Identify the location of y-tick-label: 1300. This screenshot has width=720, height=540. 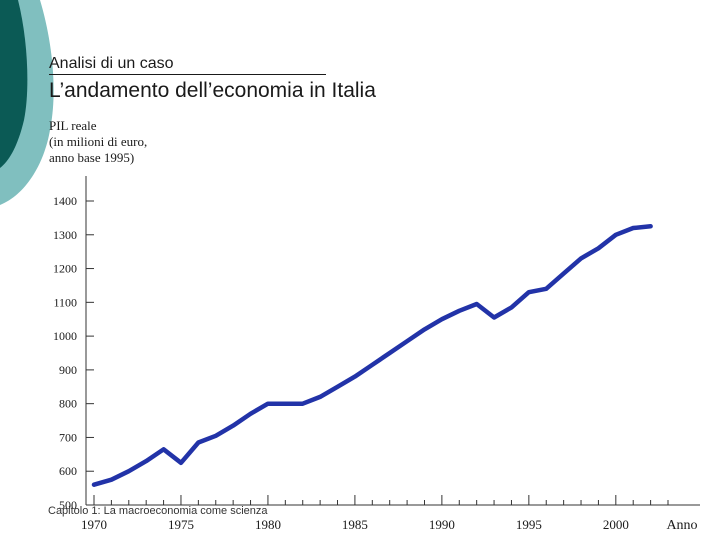
(65, 235).